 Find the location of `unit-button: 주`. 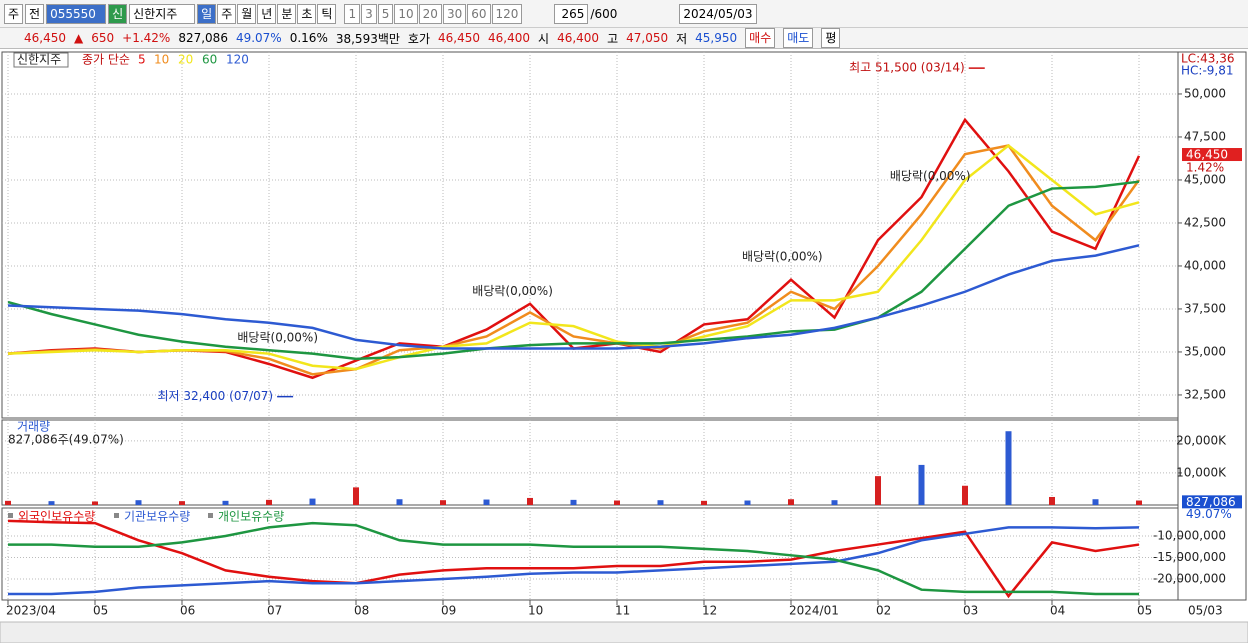

unit-button: 주 is located at coordinates (227, 13).